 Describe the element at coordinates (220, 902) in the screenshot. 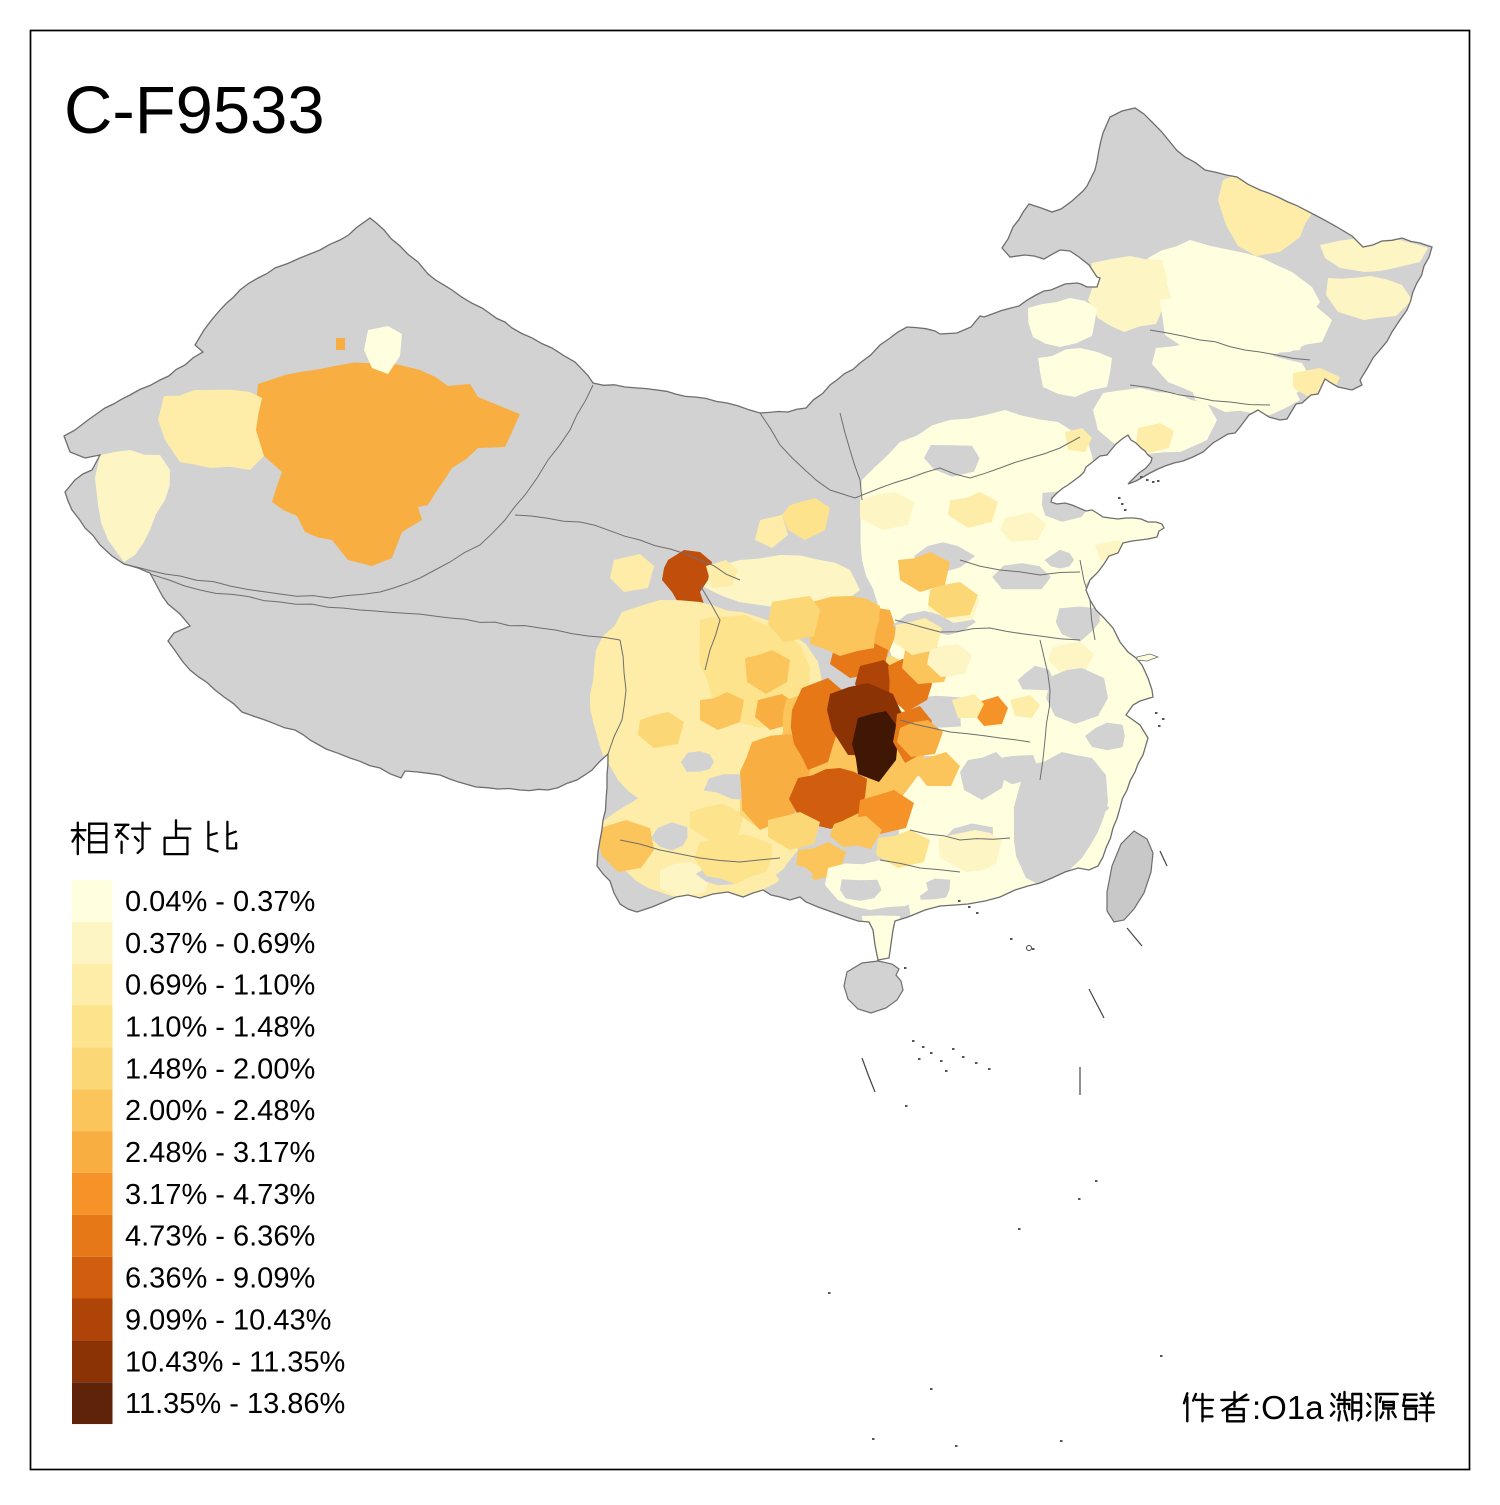

I see `svg-text: 0.04% - 0.37%` at that location.